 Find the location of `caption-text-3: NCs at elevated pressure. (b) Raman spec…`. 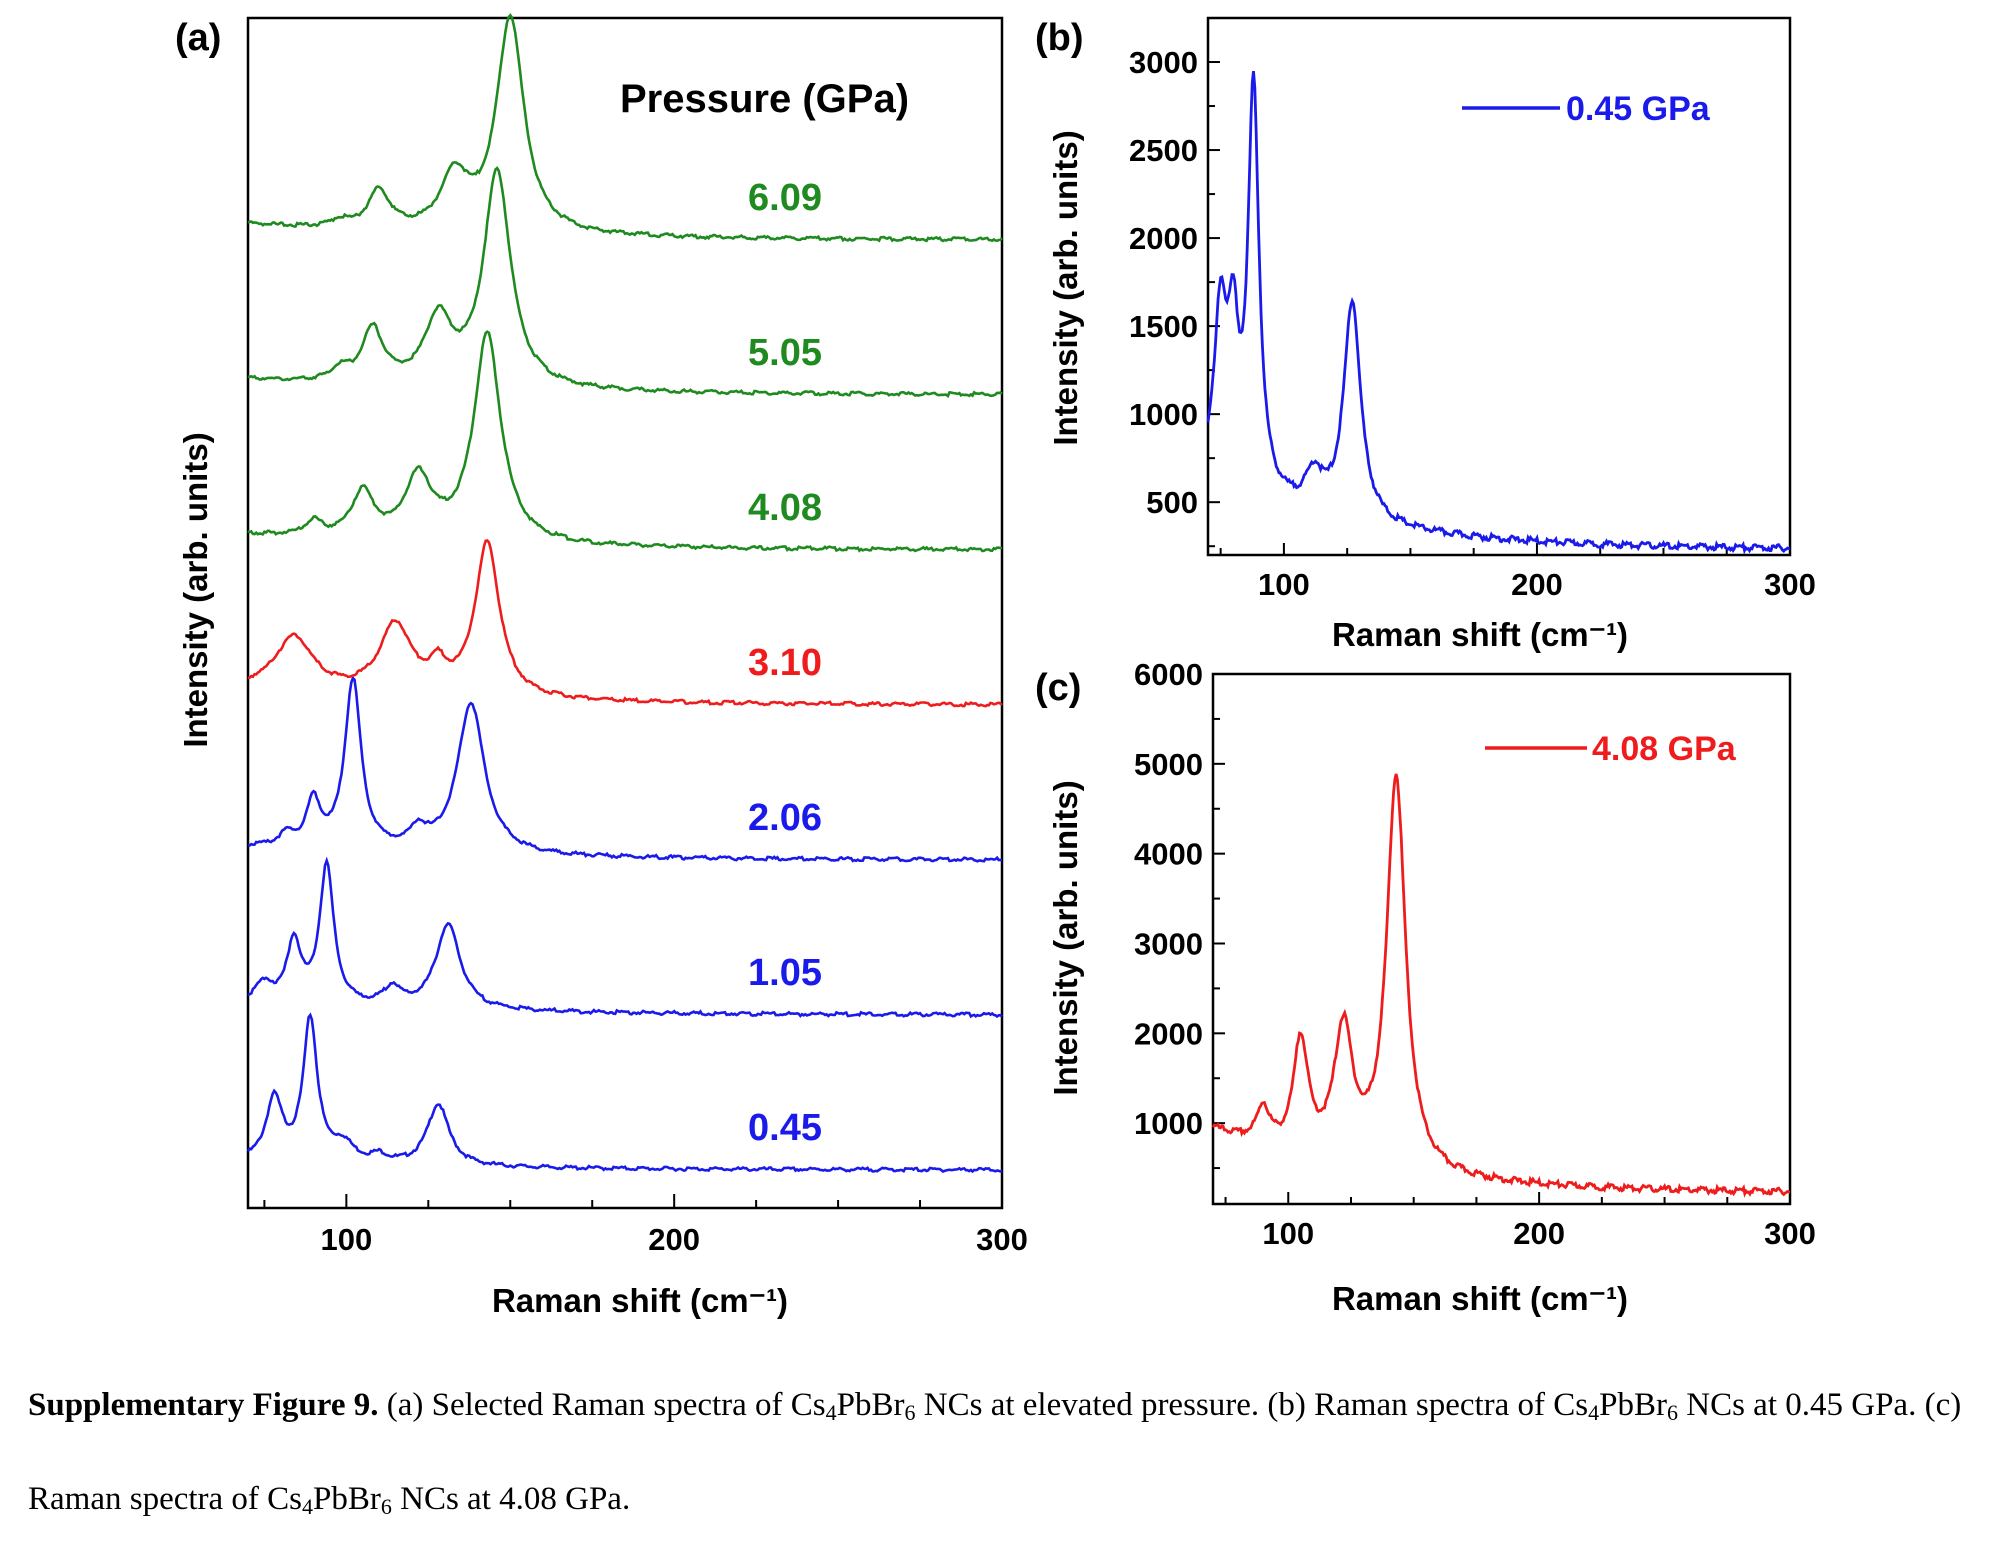

caption-text-3: NCs at elevated pressure. (b) Raman spec… is located at coordinates (1252, 1405).